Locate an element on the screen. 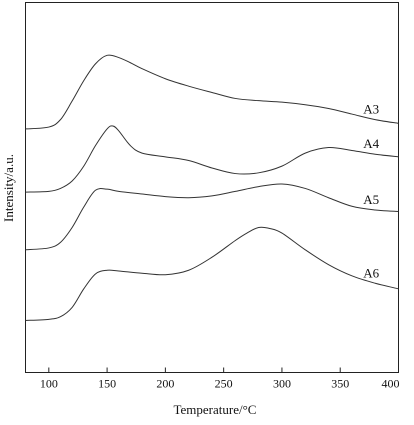 This screenshot has width=414, height=425. x-tick-label: 150 is located at coordinates (107, 384).